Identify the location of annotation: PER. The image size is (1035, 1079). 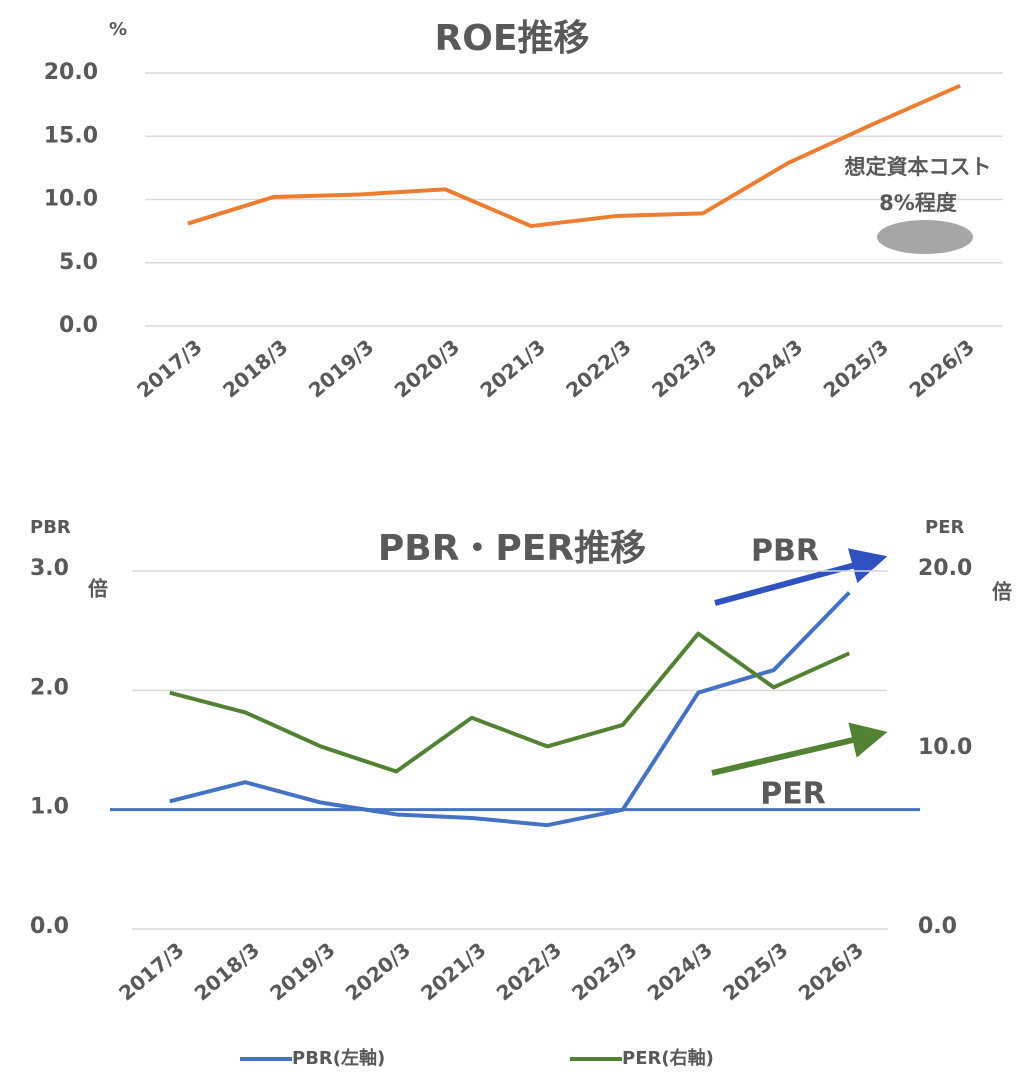
(793, 794).